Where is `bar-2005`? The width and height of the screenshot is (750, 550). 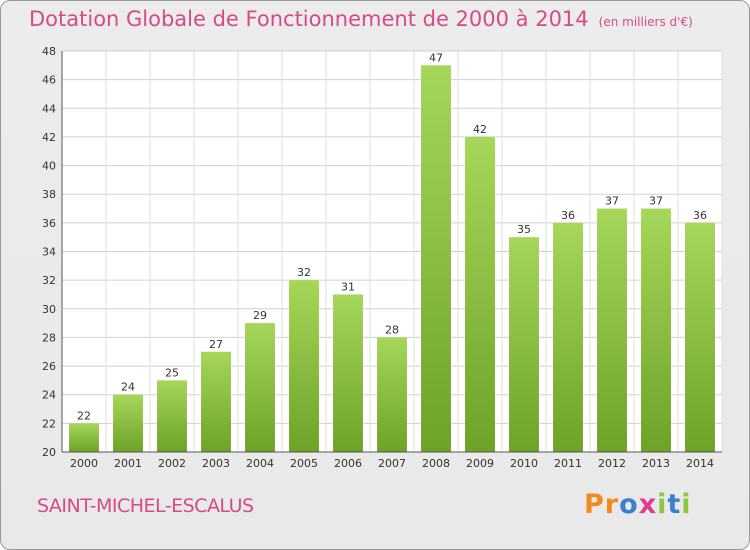
bar-2005 is located at coordinates (304, 366).